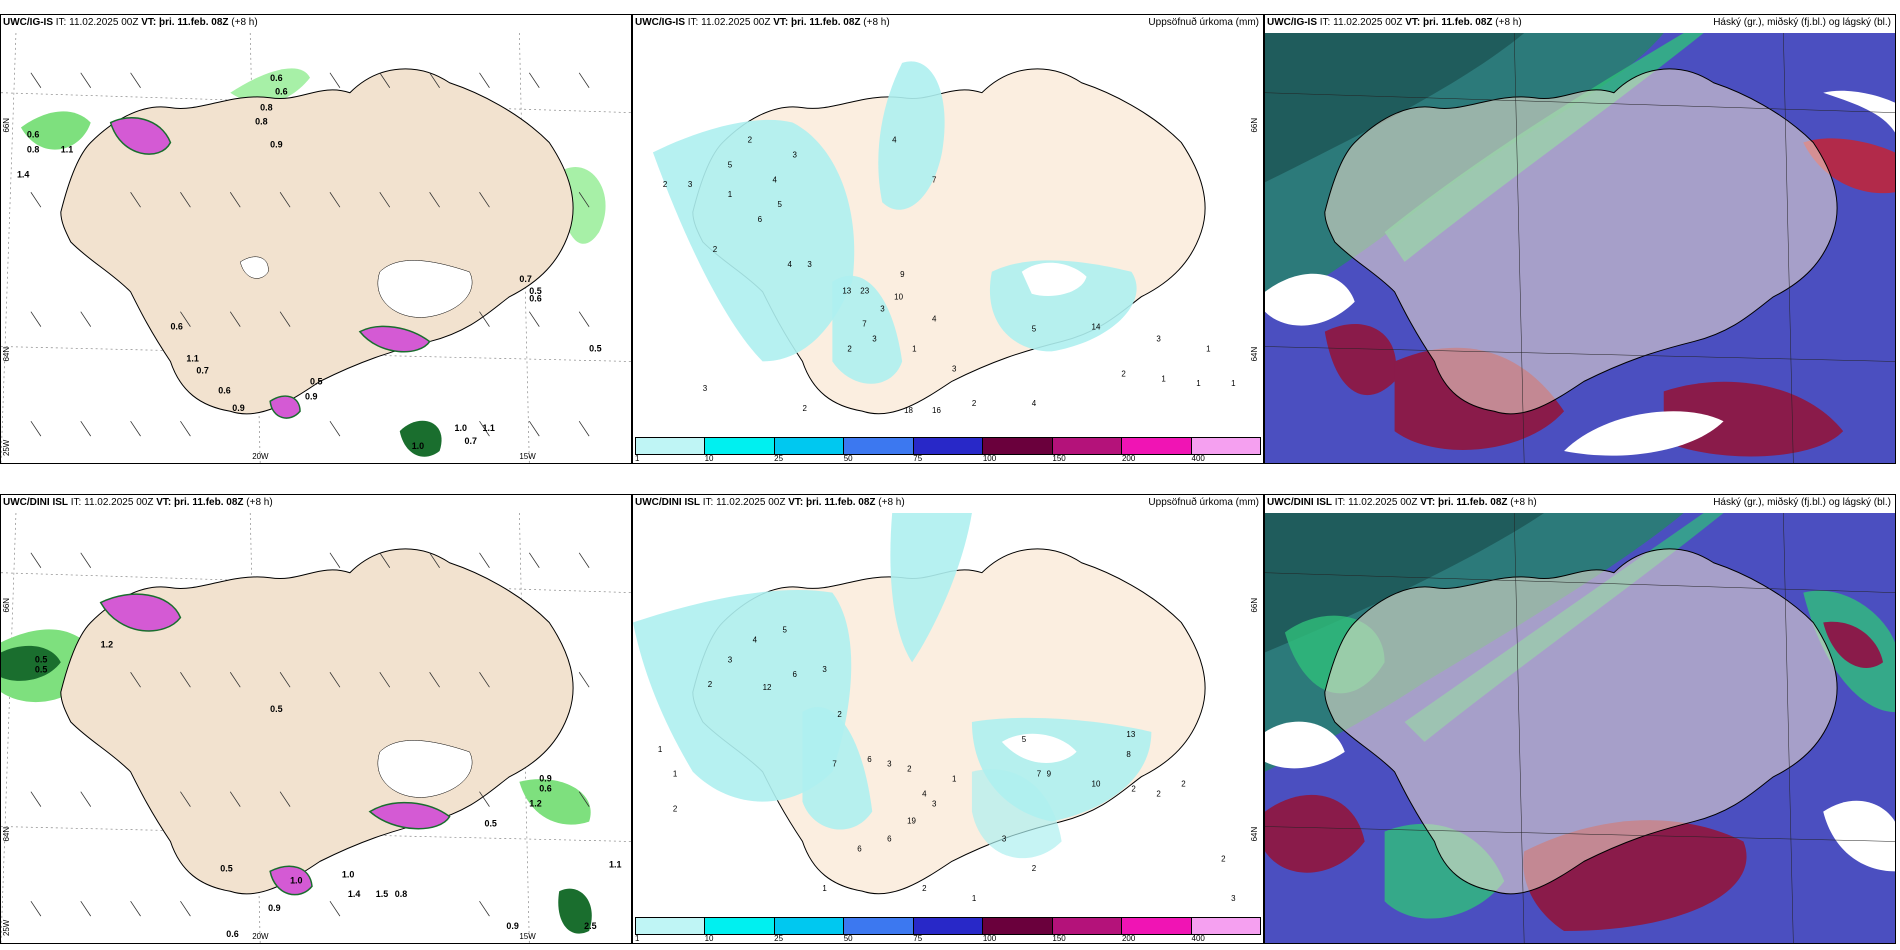  What do you see at coordinates (527, 936) in the screenshot?
I see `svg-text: 15W` at bounding box center [527, 936].